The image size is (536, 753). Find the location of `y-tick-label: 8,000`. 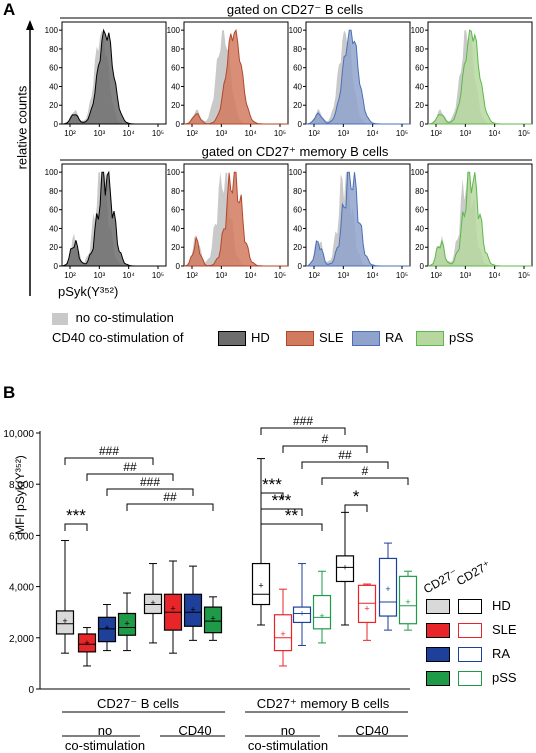

y-tick-label: 8,000 is located at coordinates (21, 485).